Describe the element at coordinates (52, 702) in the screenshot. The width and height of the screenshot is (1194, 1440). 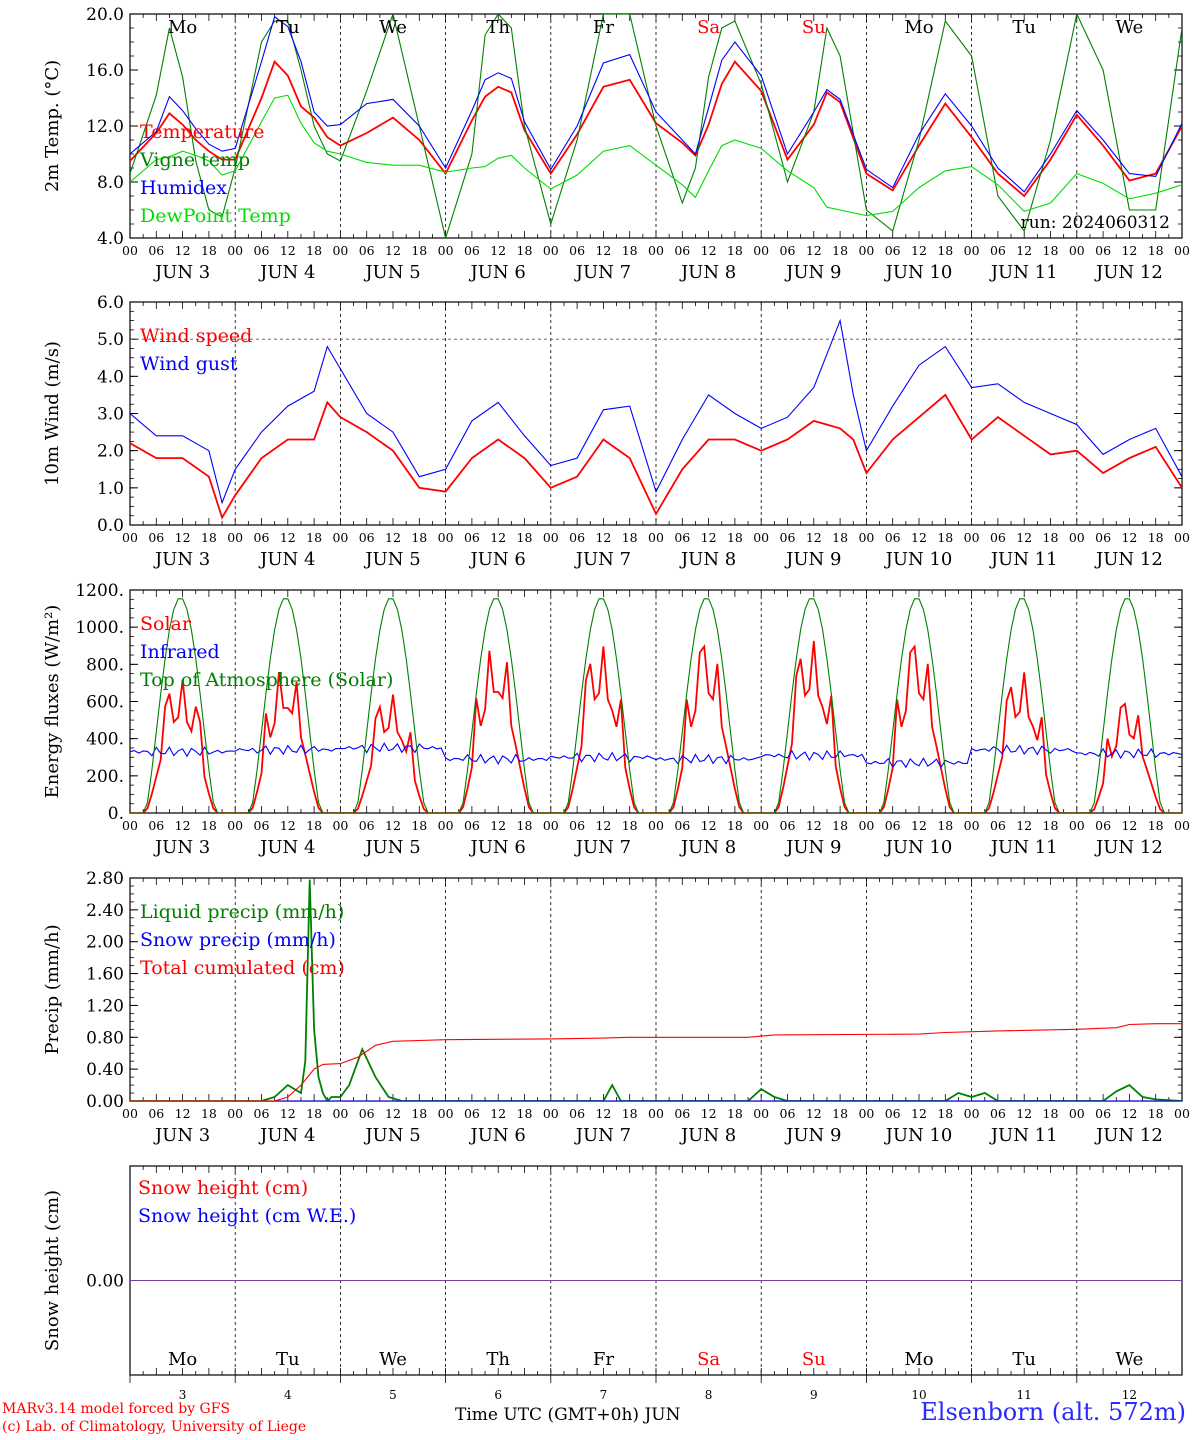
I see `y-axis-label: Energy fluxes (W/m²)` at that location.